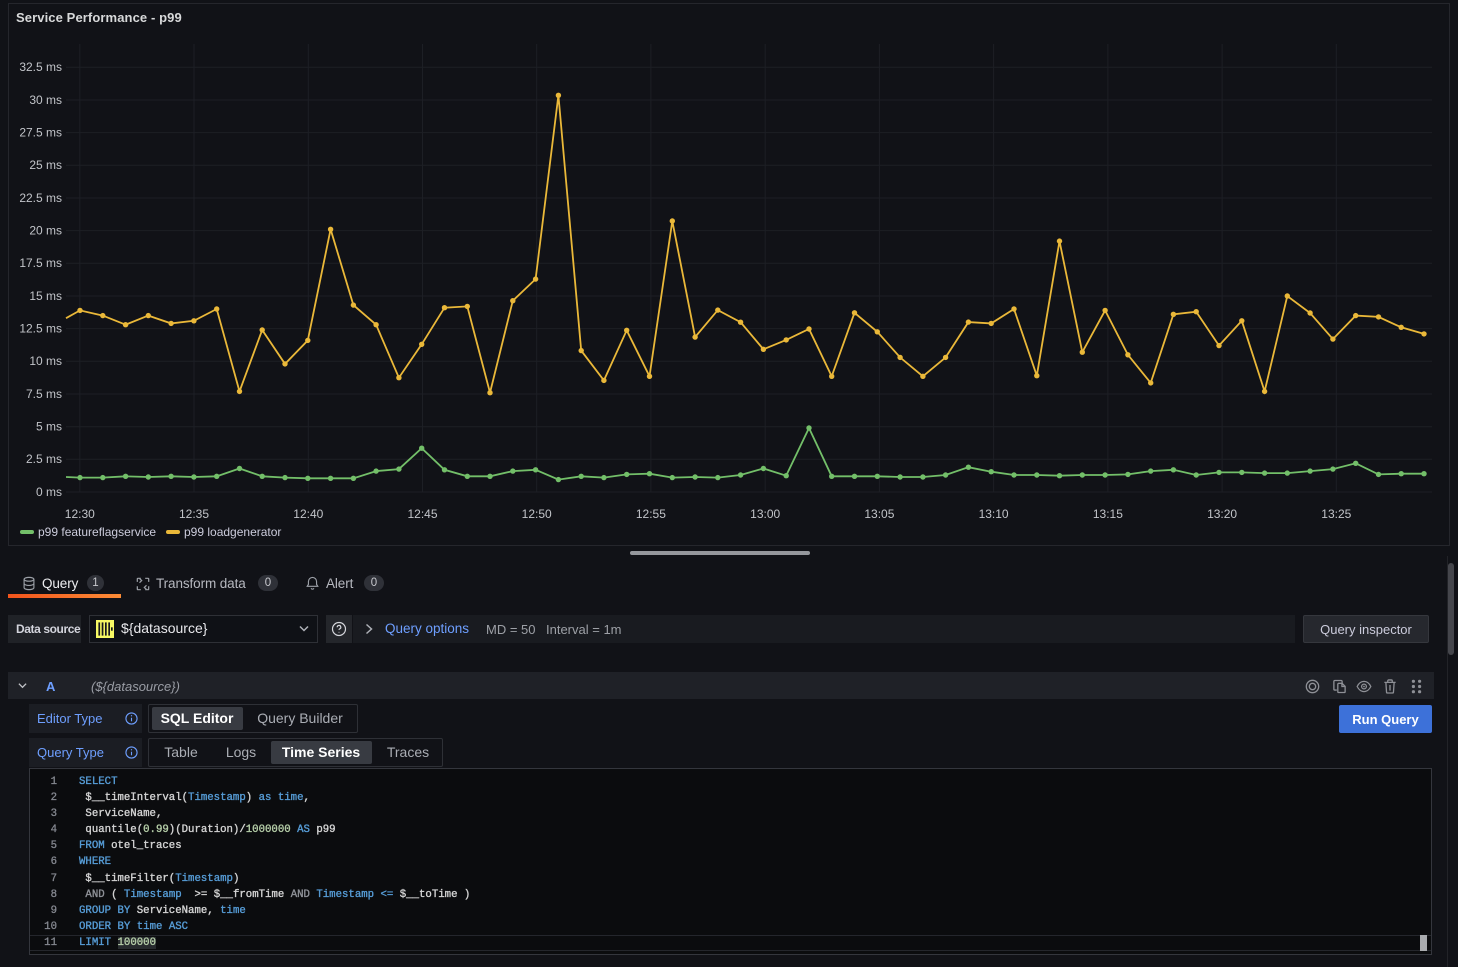 The image size is (1458, 967). Describe the element at coordinates (1222, 514) in the screenshot. I see `svg-text: 13:20` at that location.